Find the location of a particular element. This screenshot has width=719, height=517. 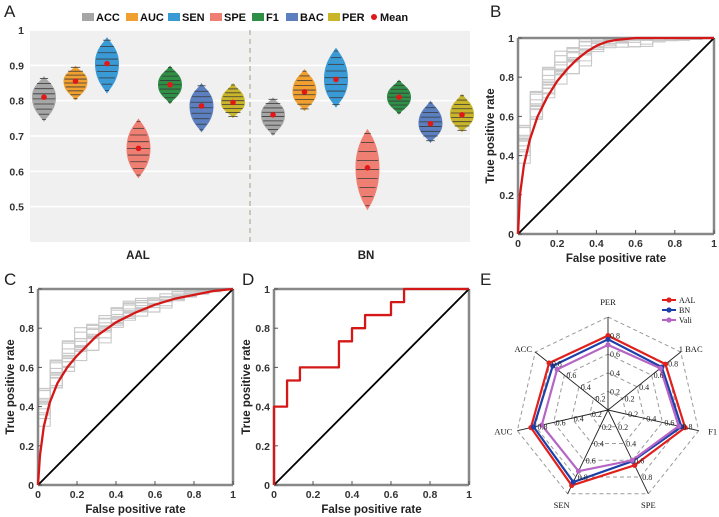

radar-axis-label-bac: 1 BAC is located at coordinates (691, 349).